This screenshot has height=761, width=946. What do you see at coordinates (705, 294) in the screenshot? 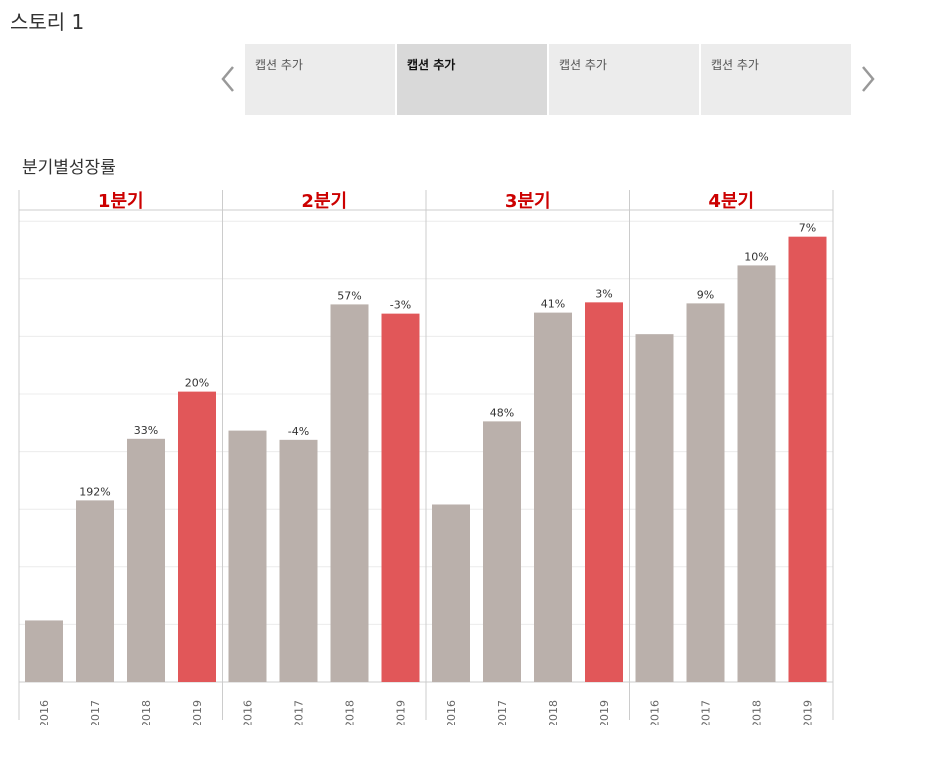
I see `data-label: 9%` at bounding box center [705, 294].